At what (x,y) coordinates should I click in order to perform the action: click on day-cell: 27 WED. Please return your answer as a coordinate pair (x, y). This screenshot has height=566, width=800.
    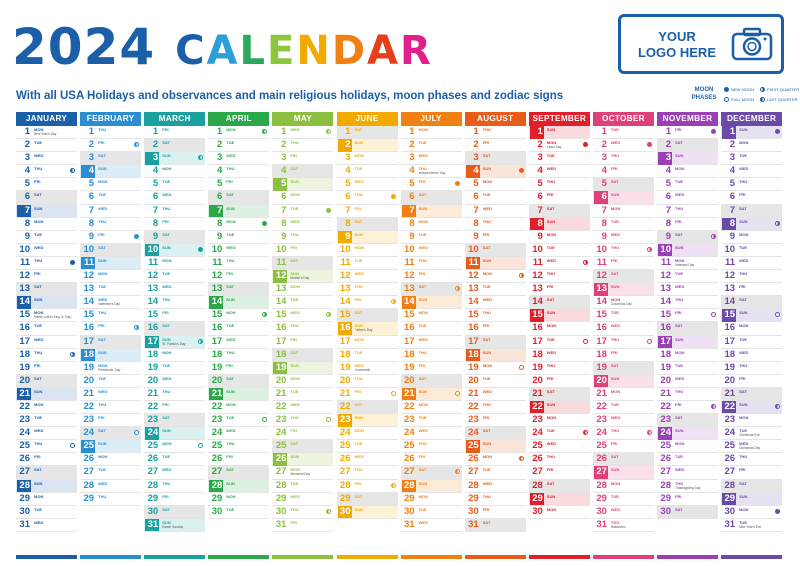
    Looking at the image, I should click on (175, 473).